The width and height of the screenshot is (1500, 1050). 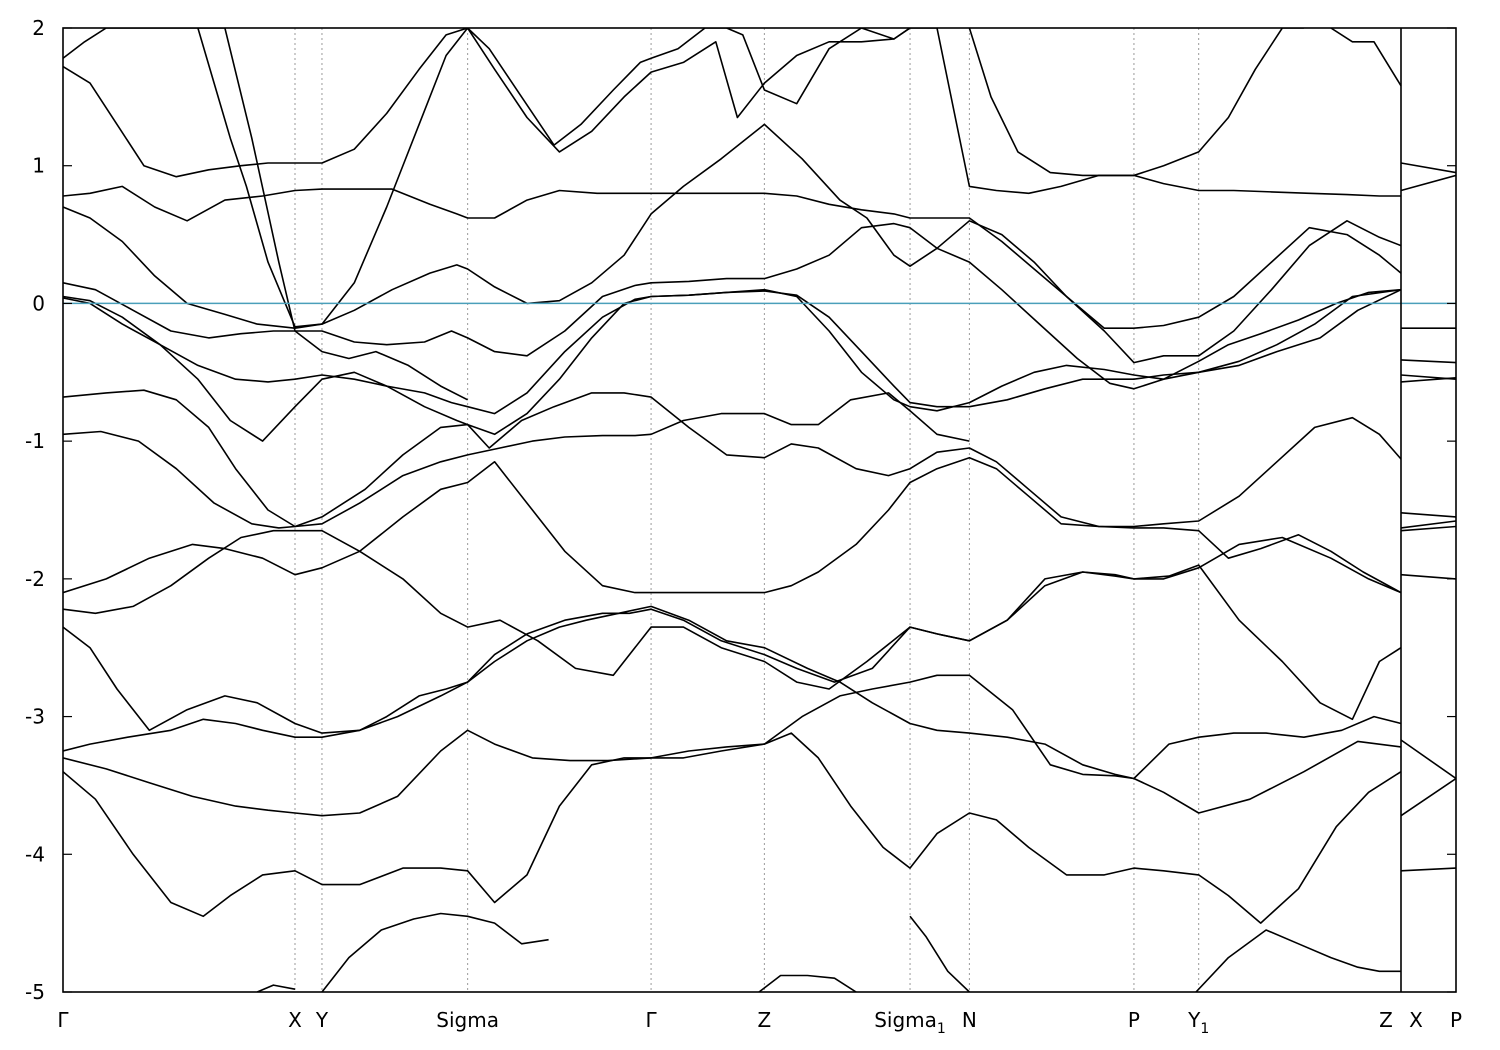 I want to click on y-tick-label: -2, so click(x=35, y=579).